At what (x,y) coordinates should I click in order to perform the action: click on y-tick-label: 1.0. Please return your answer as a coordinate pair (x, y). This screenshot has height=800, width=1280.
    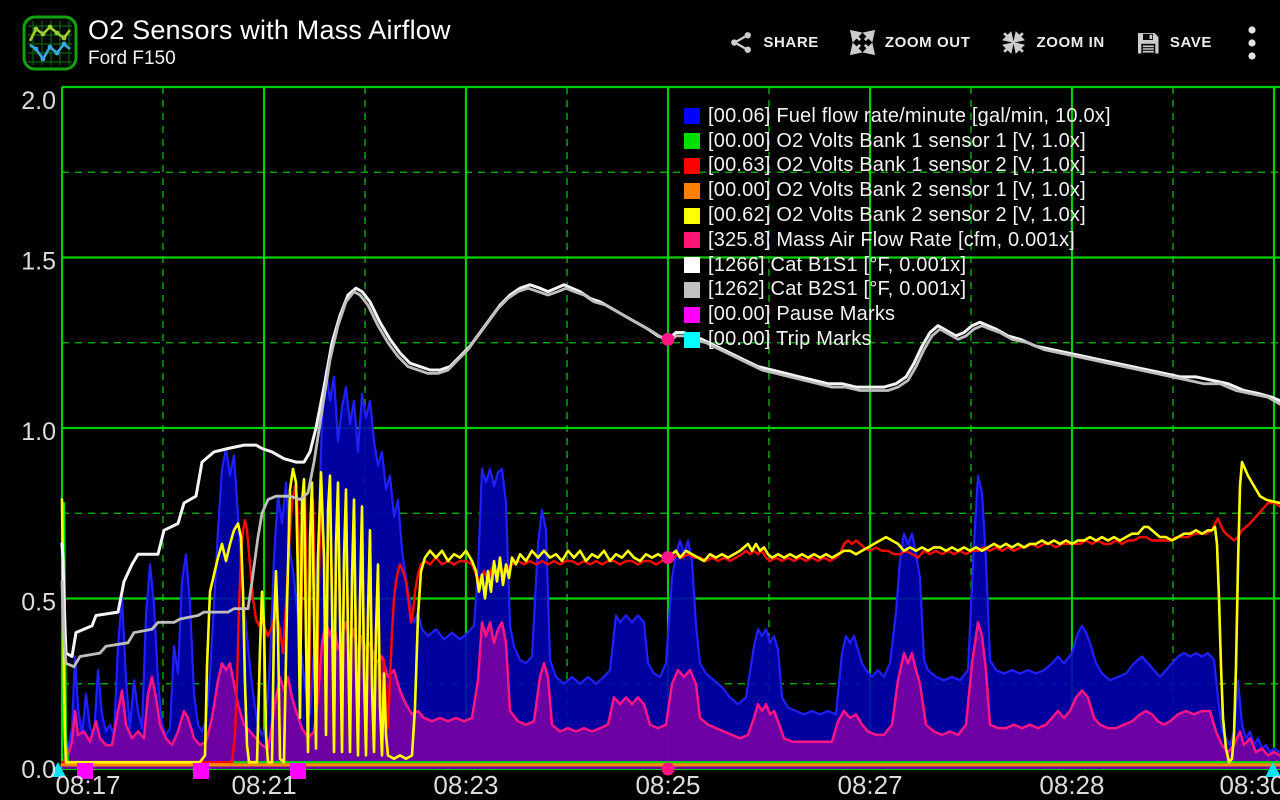
    Looking at the image, I should click on (38, 432).